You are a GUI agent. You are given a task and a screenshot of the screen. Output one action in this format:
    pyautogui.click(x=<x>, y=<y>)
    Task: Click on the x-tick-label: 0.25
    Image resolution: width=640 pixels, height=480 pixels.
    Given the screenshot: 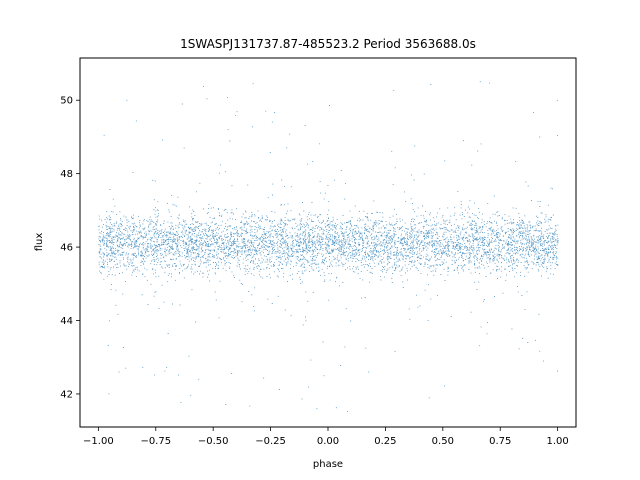 What is the action you would take?
    pyautogui.click(x=385, y=441)
    